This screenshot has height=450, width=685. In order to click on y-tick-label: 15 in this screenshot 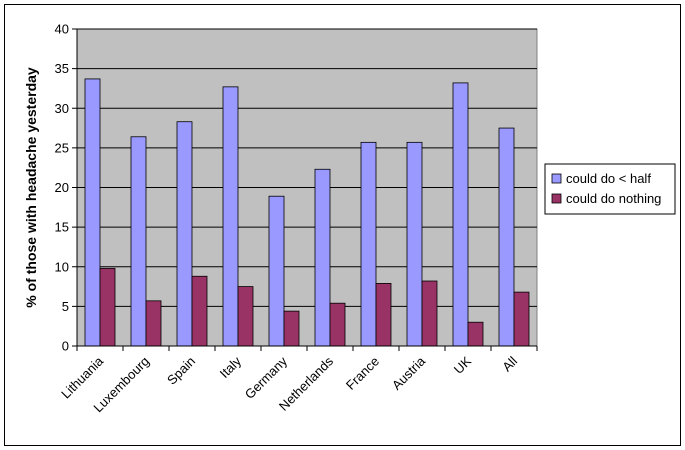, I will do `click(62, 227)`.